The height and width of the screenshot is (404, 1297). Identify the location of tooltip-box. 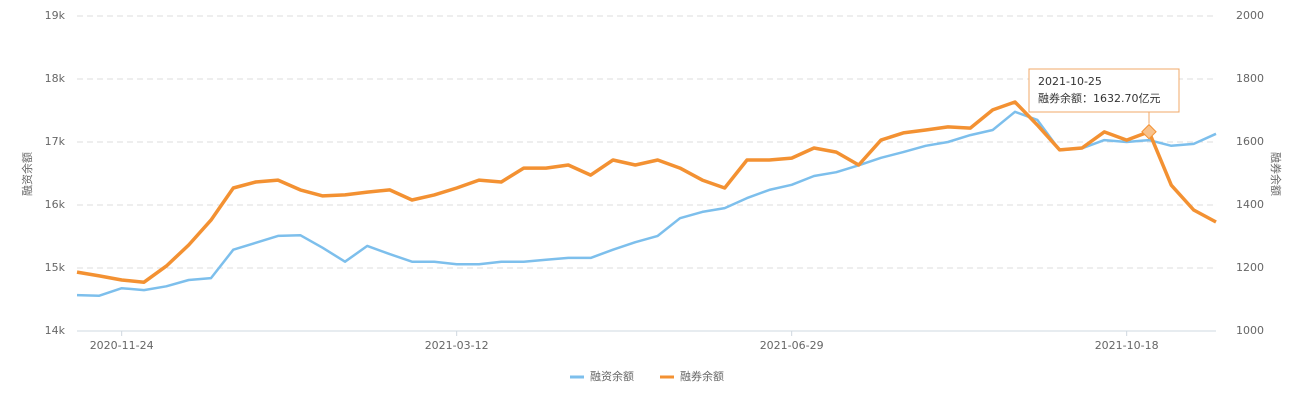
(1104, 90).